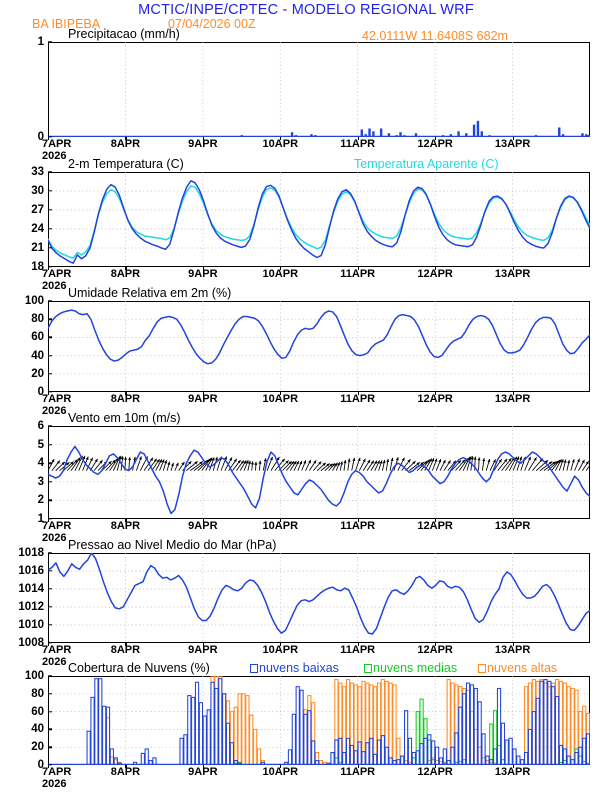 The width and height of the screenshot is (612, 792). What do you see at coordinates (126, 164) in the screenshot?
I see `panel-title-temperature: 2-m Temperatura (C)` at bounding box center [126, 164].